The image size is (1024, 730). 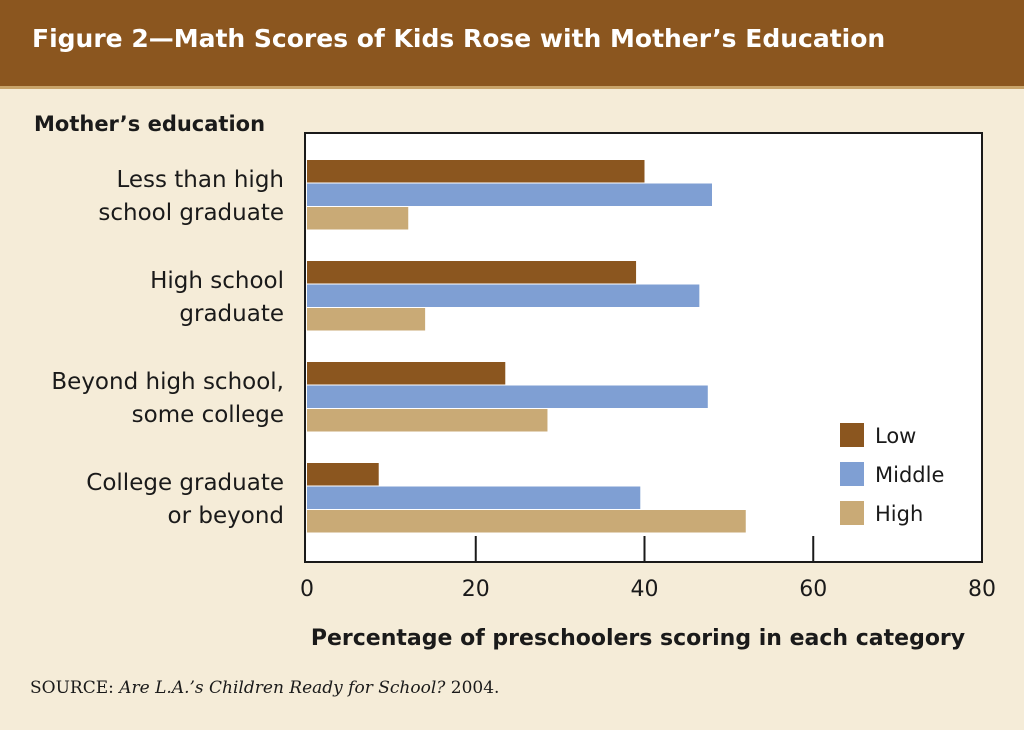 What do you see at coordinates (852, 474) in the screenshot?
I see `legend-swatch-middle` at bounding box center [852, 474].